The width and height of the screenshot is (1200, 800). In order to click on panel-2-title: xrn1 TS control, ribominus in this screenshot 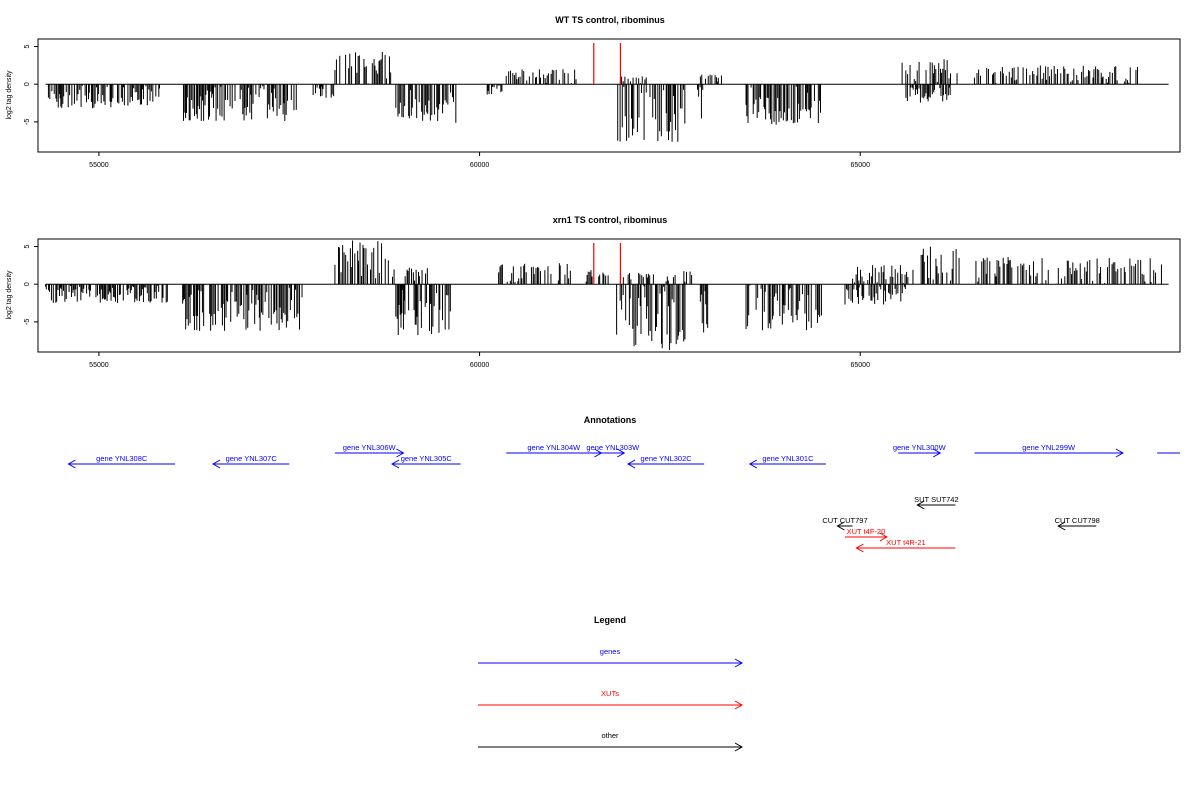, I will do `click(610, 220)`.